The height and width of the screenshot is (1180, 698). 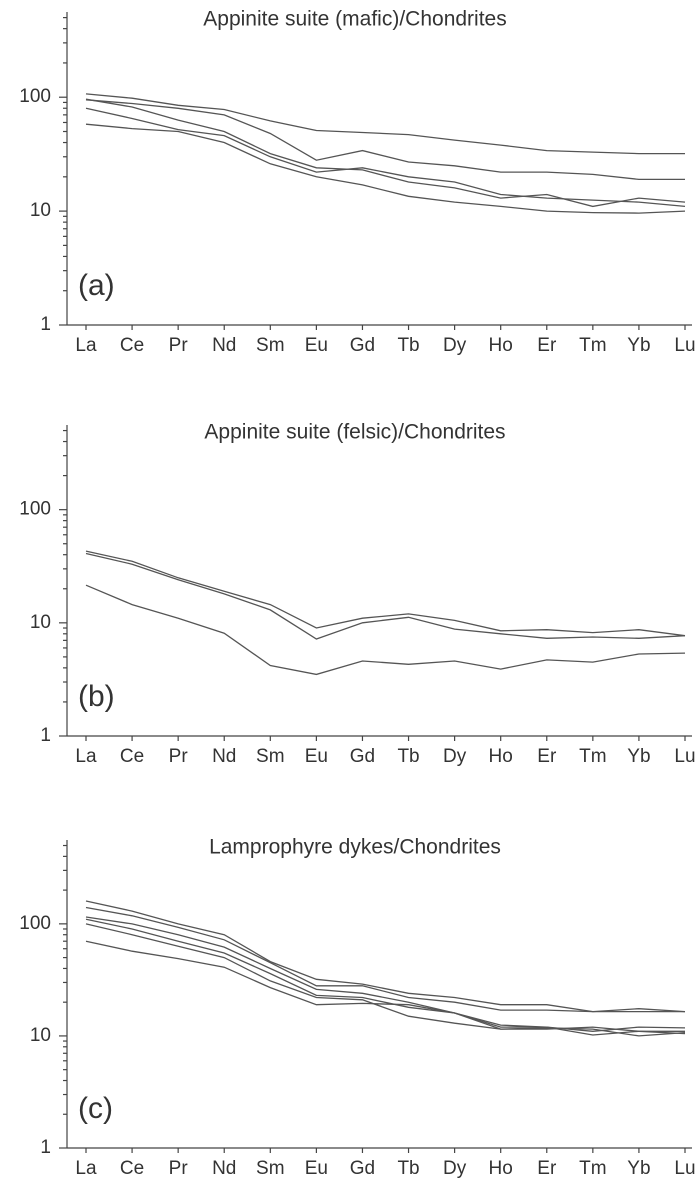 I want to click on chart-title: Appinite suite (mafic)/Chondrites, so click(x=354, y=19).